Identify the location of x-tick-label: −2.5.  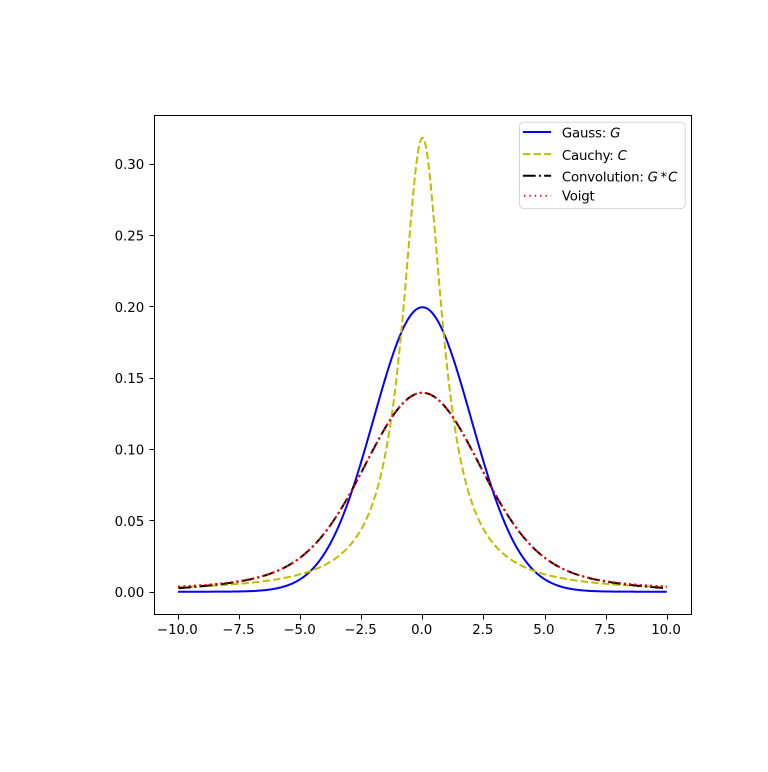
(360, 630).